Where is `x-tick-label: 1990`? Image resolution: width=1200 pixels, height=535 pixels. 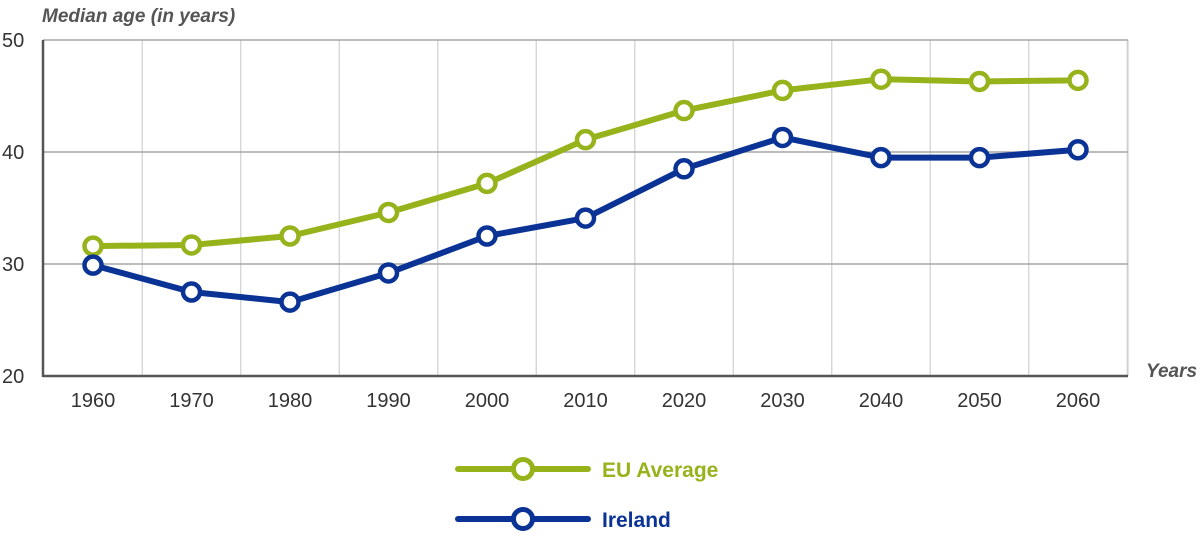 x-tick-label: 1990 is located at coordinates (388, 401).